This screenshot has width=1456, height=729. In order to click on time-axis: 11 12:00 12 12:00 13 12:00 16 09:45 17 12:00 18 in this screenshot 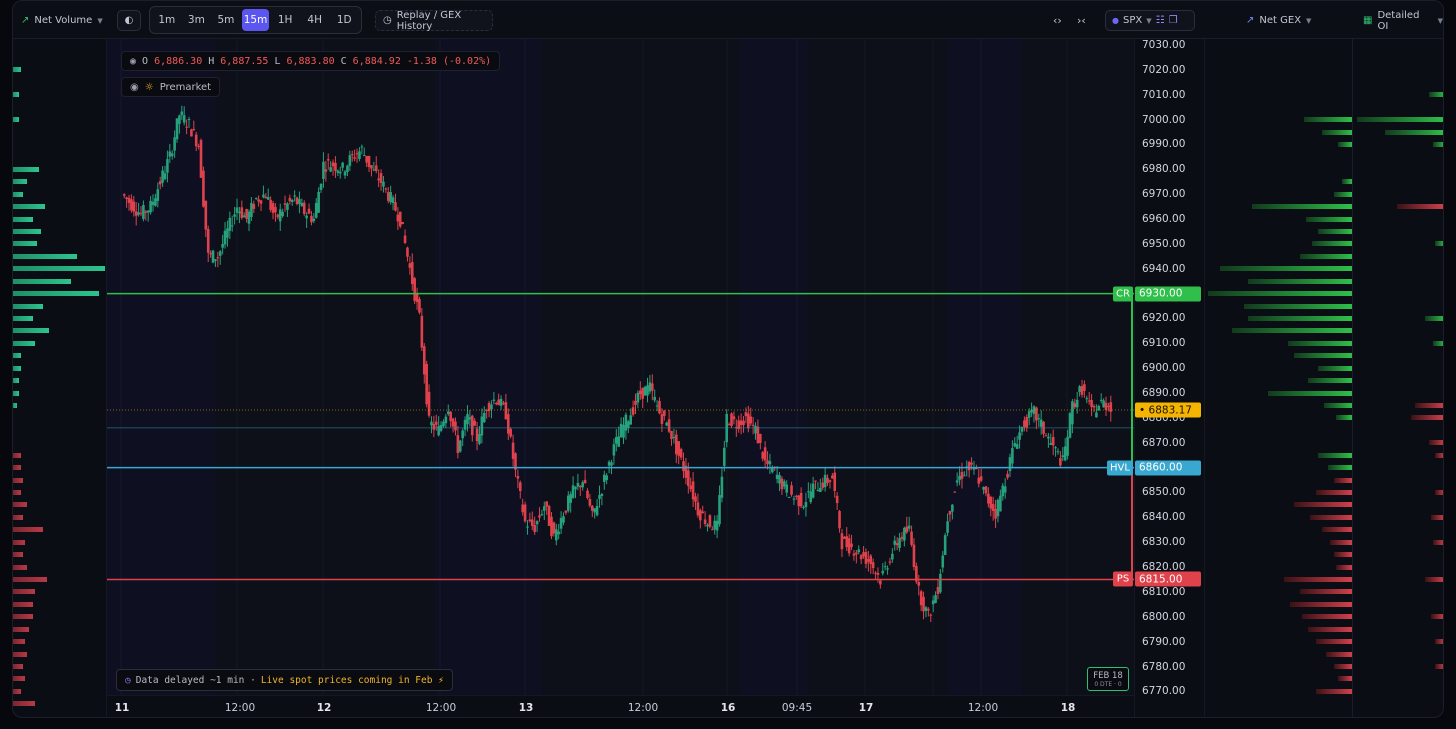, I will do `click(620, 706)`.